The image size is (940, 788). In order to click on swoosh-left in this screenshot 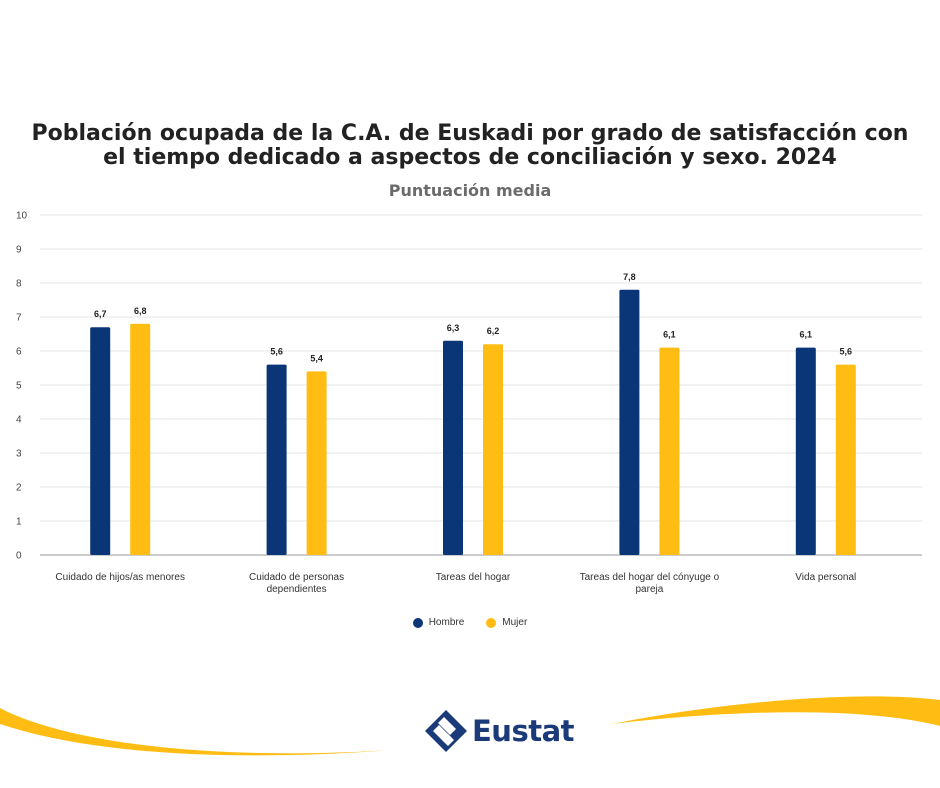, I will do `click(196, 732)`.